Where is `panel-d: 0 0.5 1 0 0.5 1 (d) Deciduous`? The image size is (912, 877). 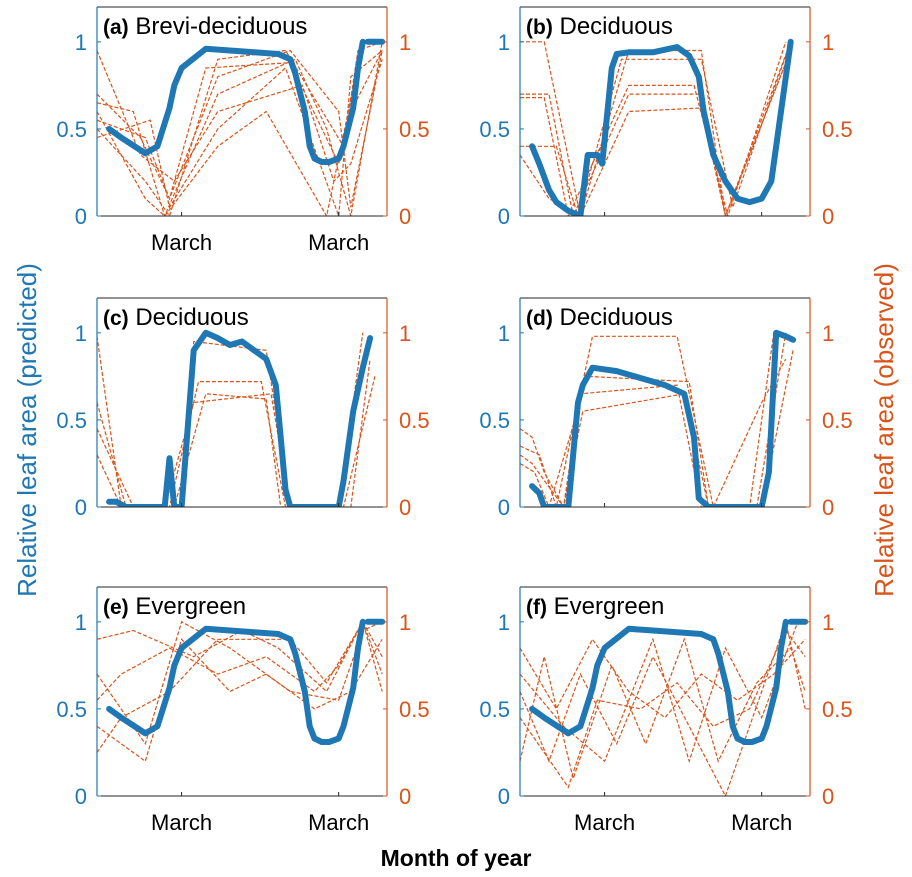 panel-d: 0 0.5 1 0 0.5 1 (d) Deciduous is located at coordinates (666, 408).